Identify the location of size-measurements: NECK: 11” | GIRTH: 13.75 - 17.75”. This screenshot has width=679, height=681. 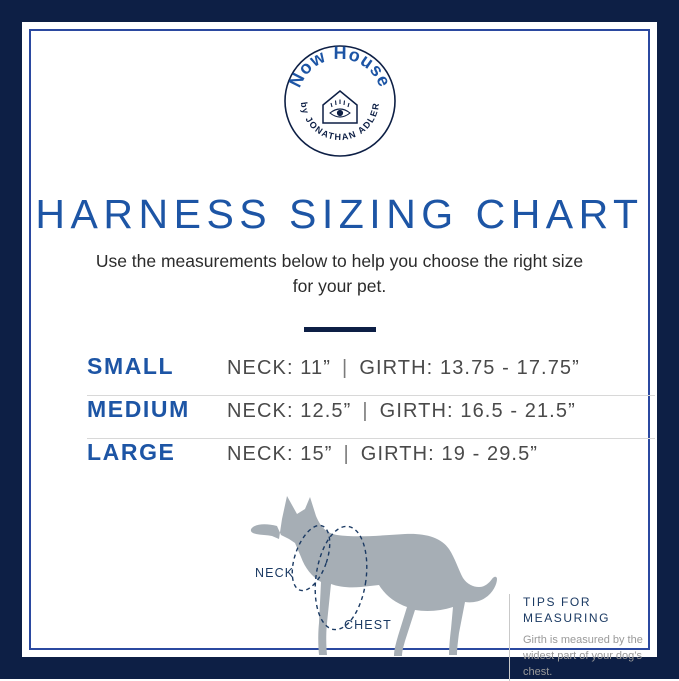
(441, 368).